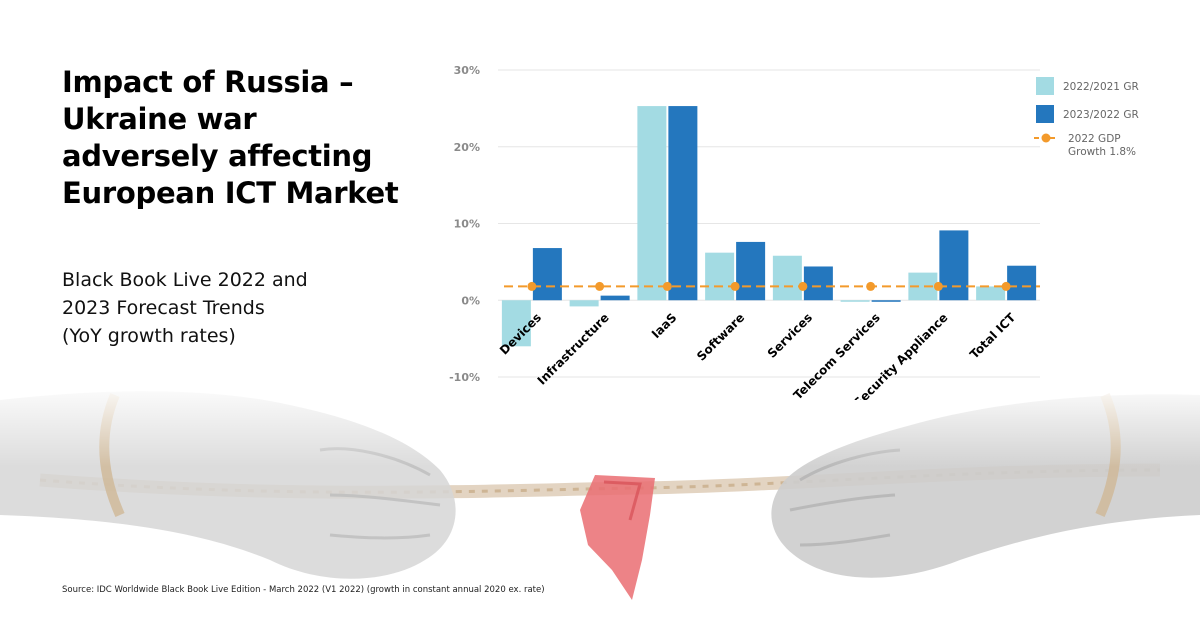 The height and width of the screenshot is (628, 1200). I want to click on y-axis-ticks: 30% 20% 10% 0% -10%, so click(464, 224).